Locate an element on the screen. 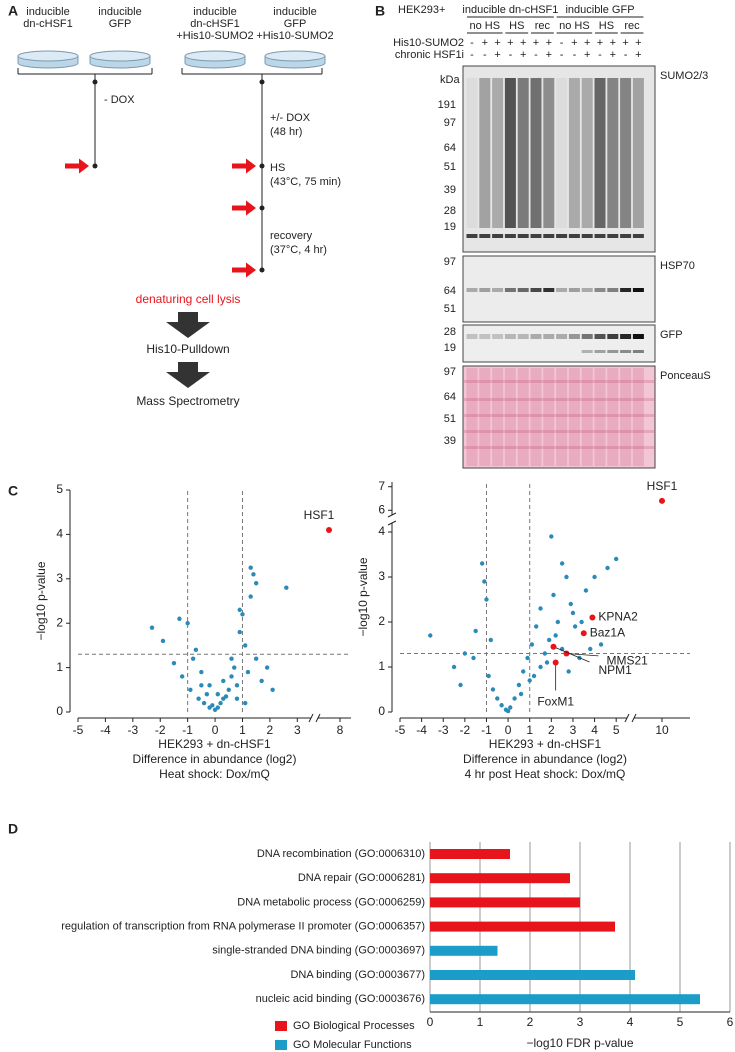 The height and width of the screenshot is (1052, 735). x-tick-label: -3 is located at coordinates (443, 730).